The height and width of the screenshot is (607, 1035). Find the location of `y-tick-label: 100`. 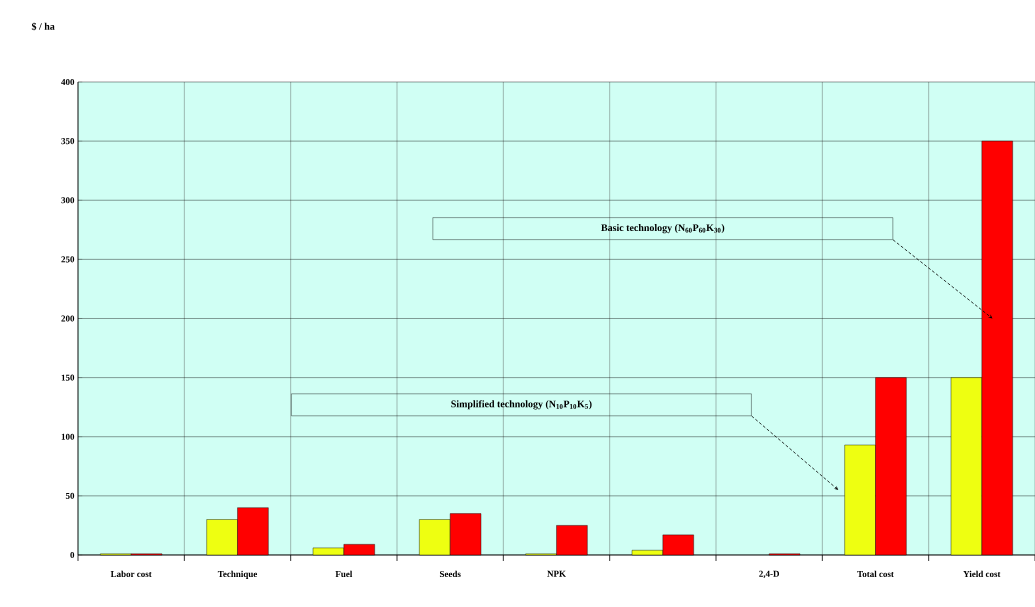

y-tick-label: 100 is located at coordinates (68, 436).